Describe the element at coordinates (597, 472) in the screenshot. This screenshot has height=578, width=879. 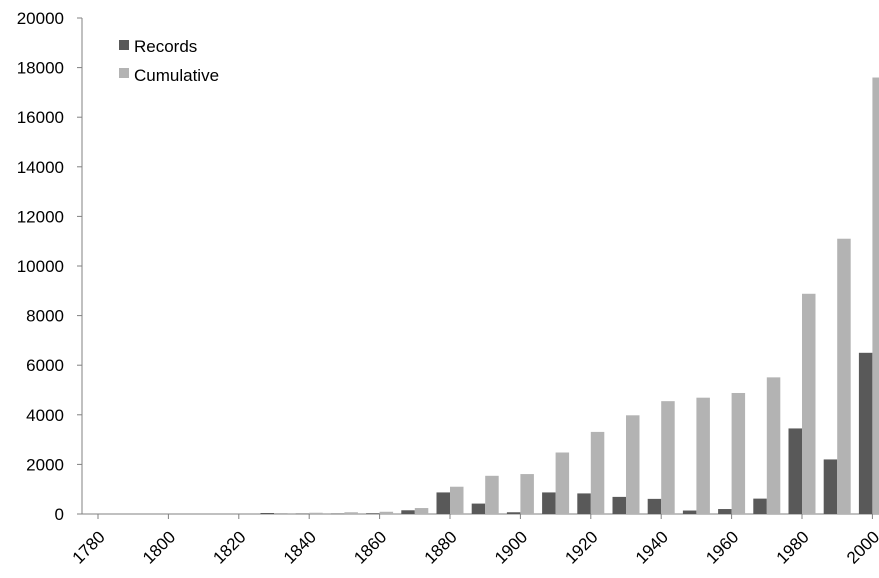
I see `bar-cumulative-1920` at that location.